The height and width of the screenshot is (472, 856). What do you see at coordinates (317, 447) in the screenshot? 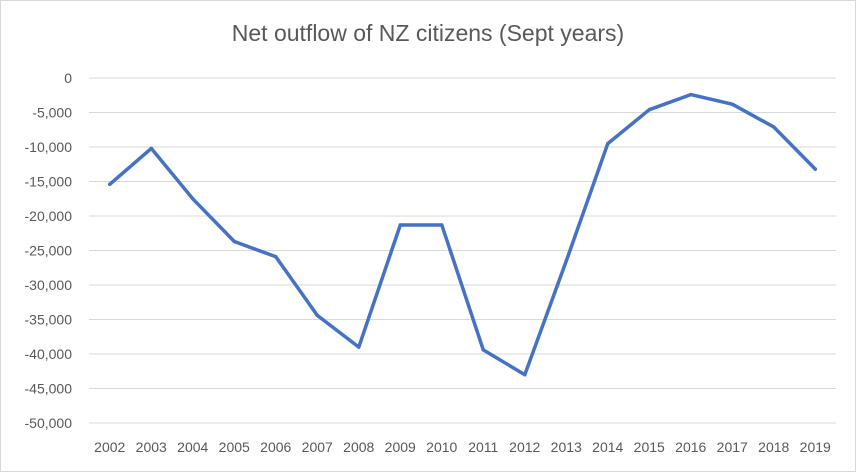
I see `x-tick-label: 2007` at bounding box center [317, 447].